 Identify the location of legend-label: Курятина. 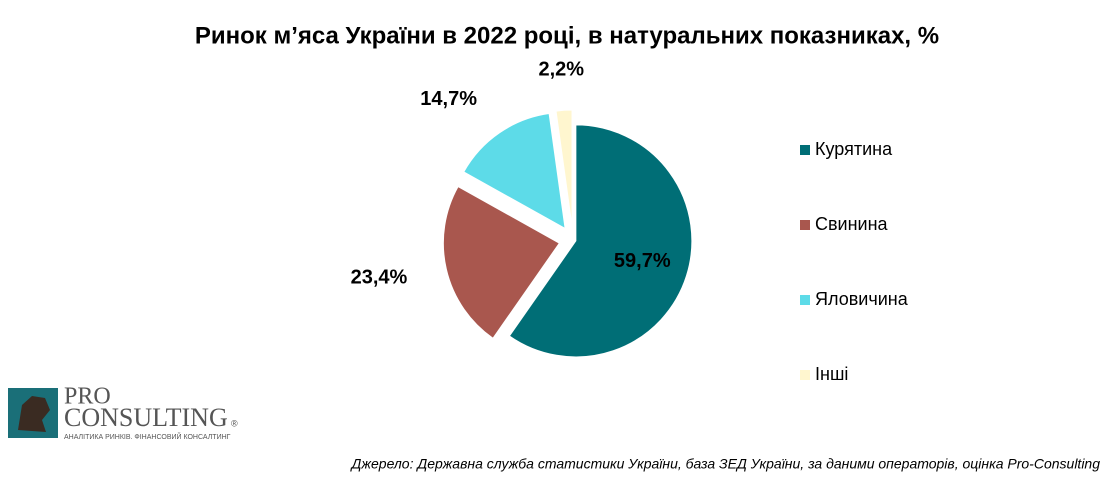
(854, 149).